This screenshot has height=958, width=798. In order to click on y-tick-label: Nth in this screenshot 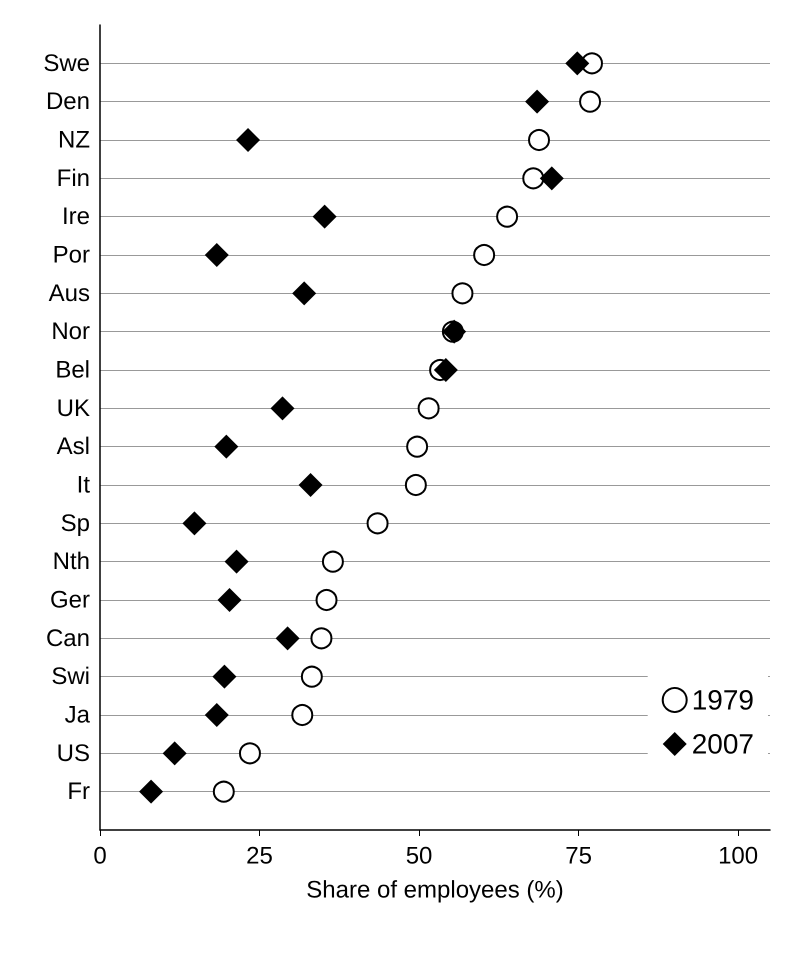, I will do `click(71, 562)`.